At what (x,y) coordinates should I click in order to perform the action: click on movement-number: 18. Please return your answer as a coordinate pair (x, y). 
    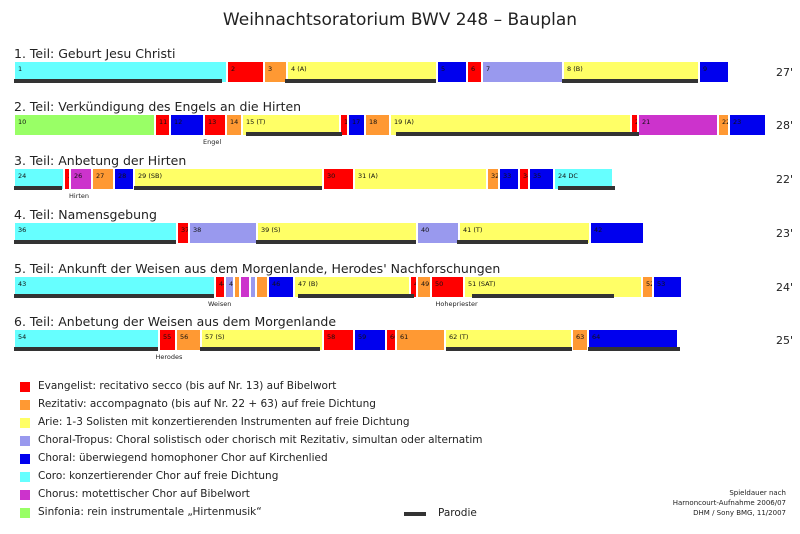
    Looking at the image, I should click on (373, 122).